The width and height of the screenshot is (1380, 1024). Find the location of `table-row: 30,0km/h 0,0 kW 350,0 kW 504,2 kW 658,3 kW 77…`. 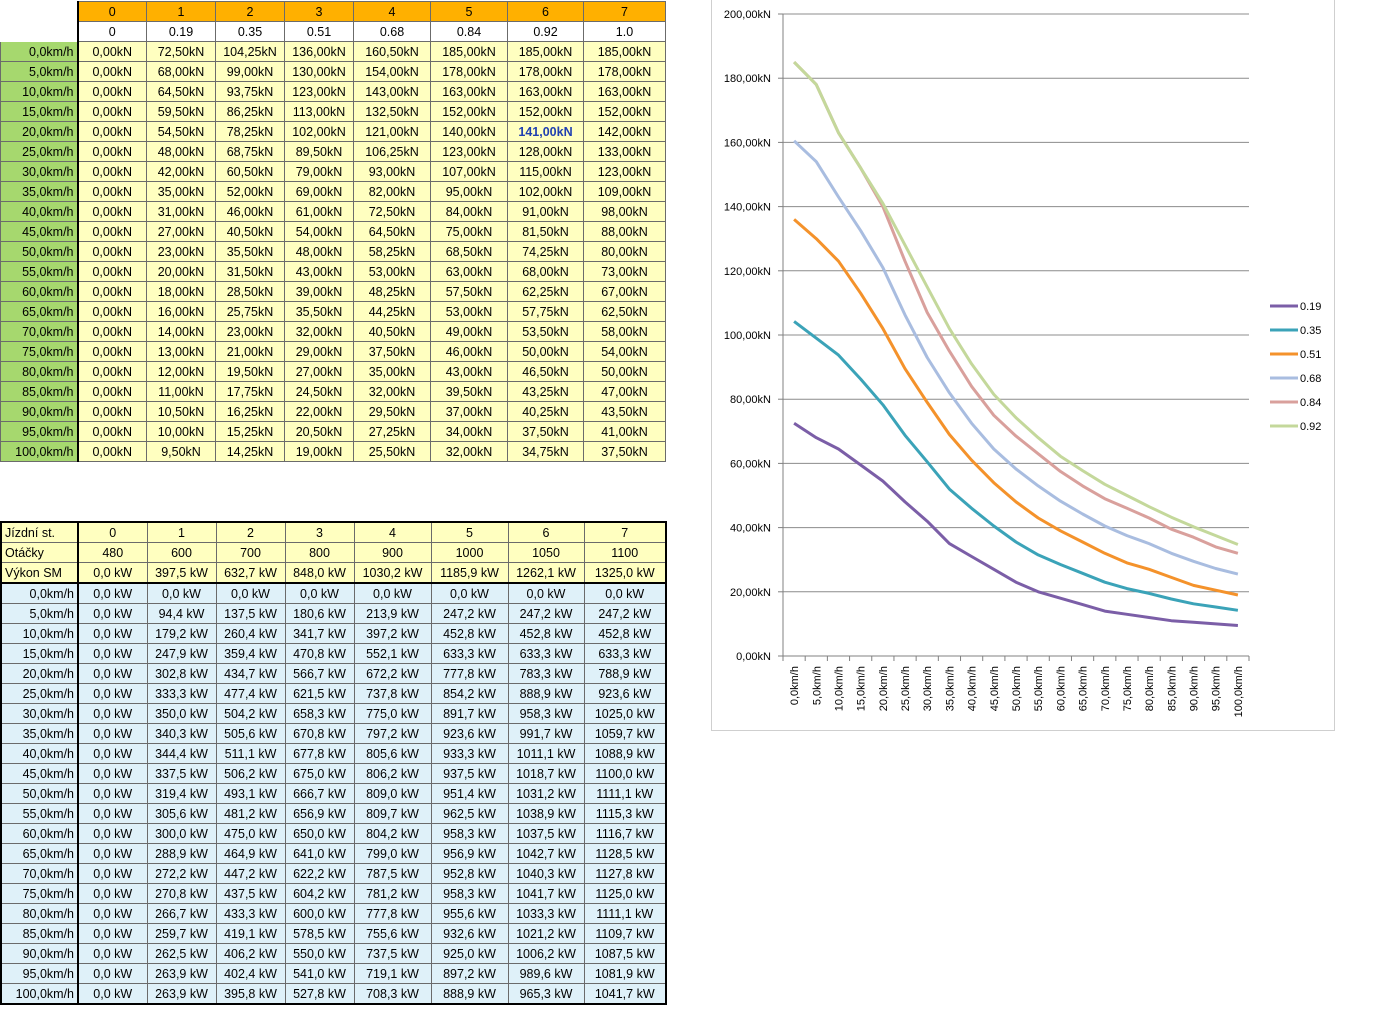

table-row: 30,0km/h 0,0 kW 350,0 kW 504,2 kW 658,3 kW 77… is located at coordinates (333, 713).